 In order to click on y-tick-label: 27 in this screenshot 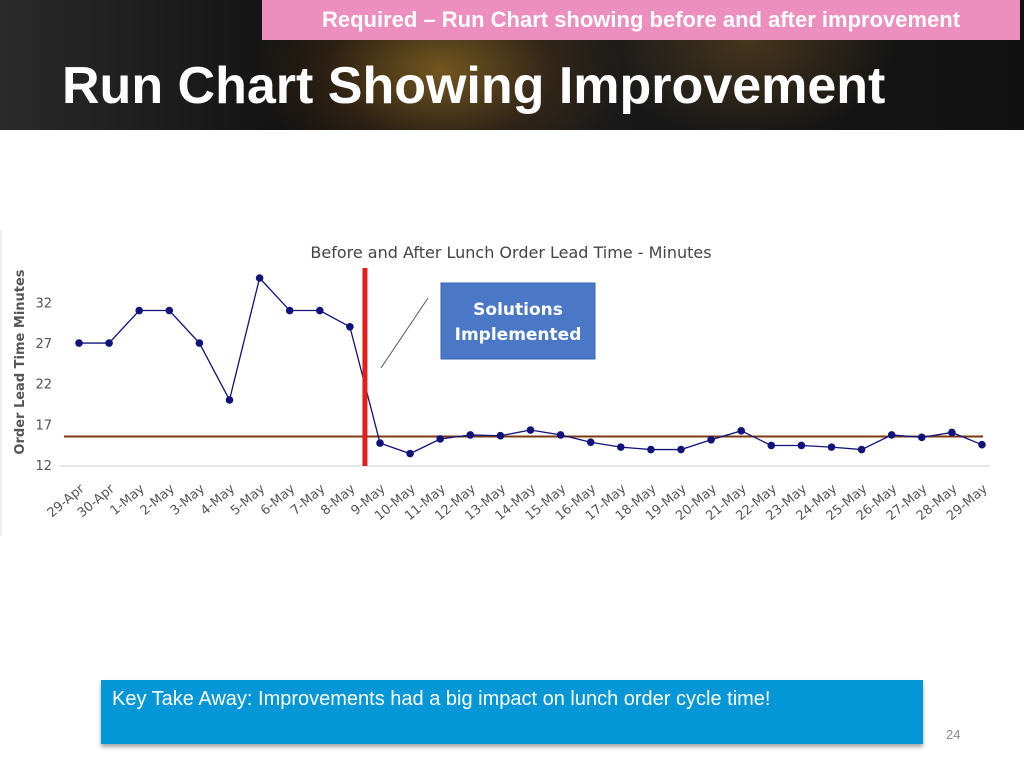, I will do `click(43, 344)`.